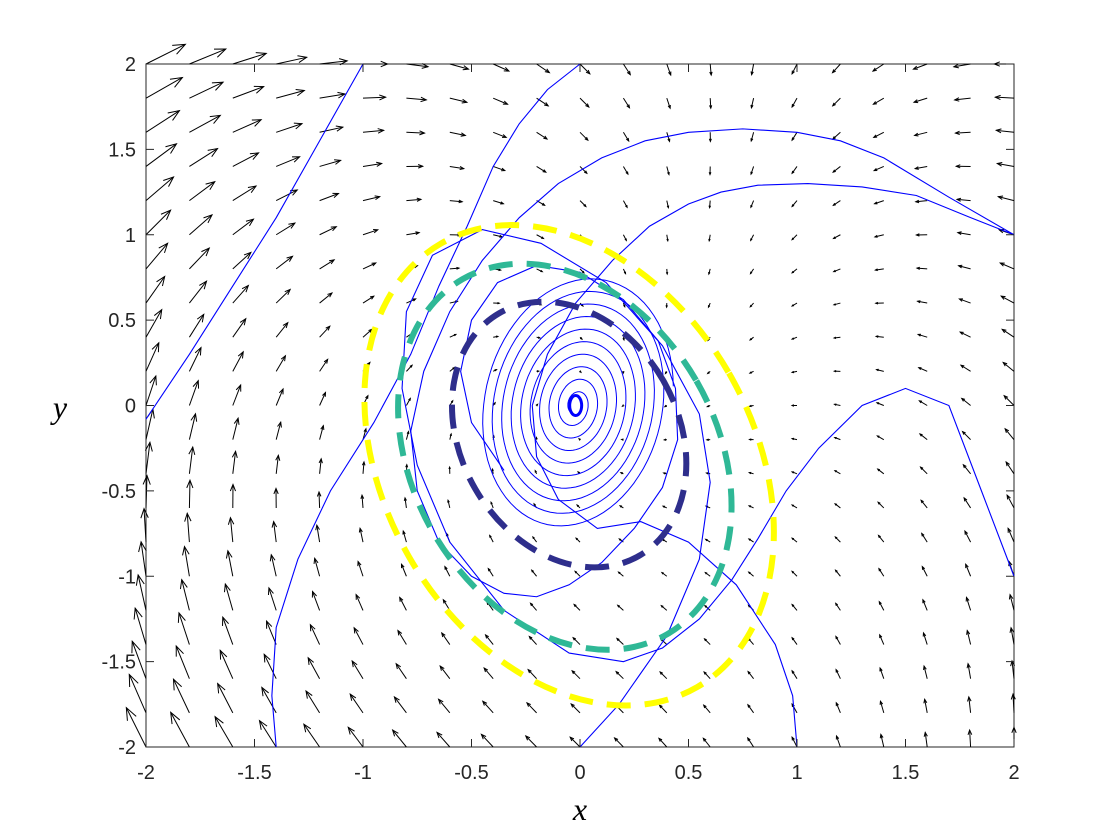  What do you see at coordinates (254, 773) in the screenshot?
I see `x-tick-label: -1.5` at bounding box center [254, 773].